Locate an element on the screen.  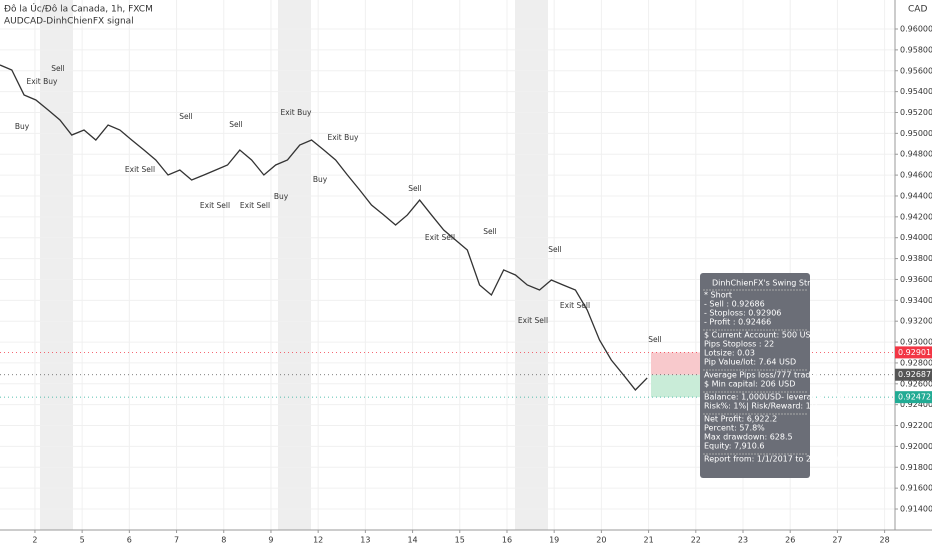
y-tick-label: 0.92400 is located at coordinates (916, 404).